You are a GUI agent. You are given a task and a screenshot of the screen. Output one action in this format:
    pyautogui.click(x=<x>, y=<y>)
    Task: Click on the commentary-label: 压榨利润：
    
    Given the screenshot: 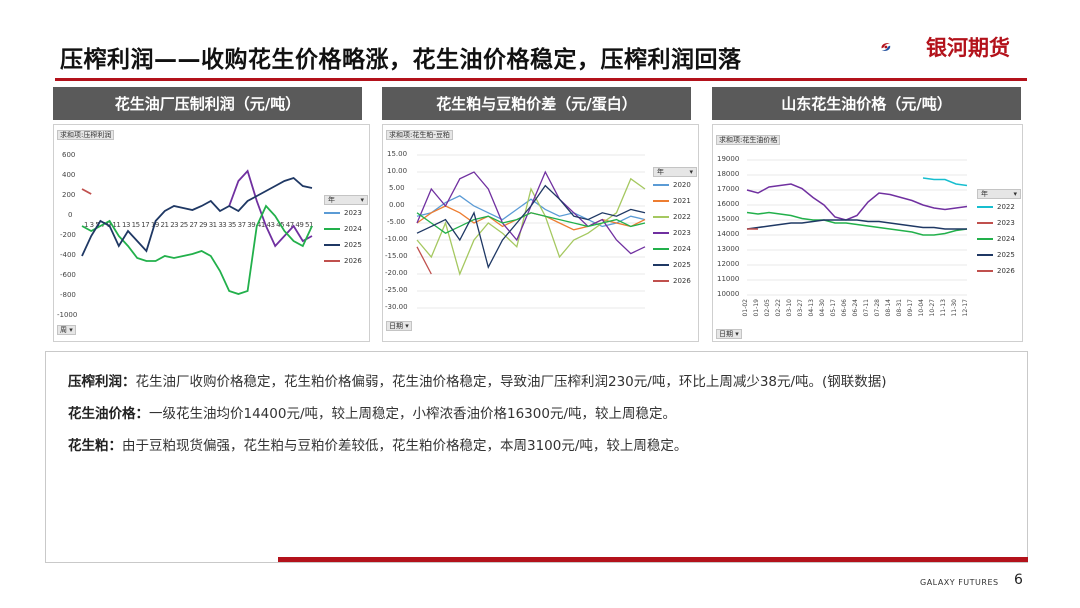 What is the action you would take?
    pyautogui.click(x=102, y=382)
    